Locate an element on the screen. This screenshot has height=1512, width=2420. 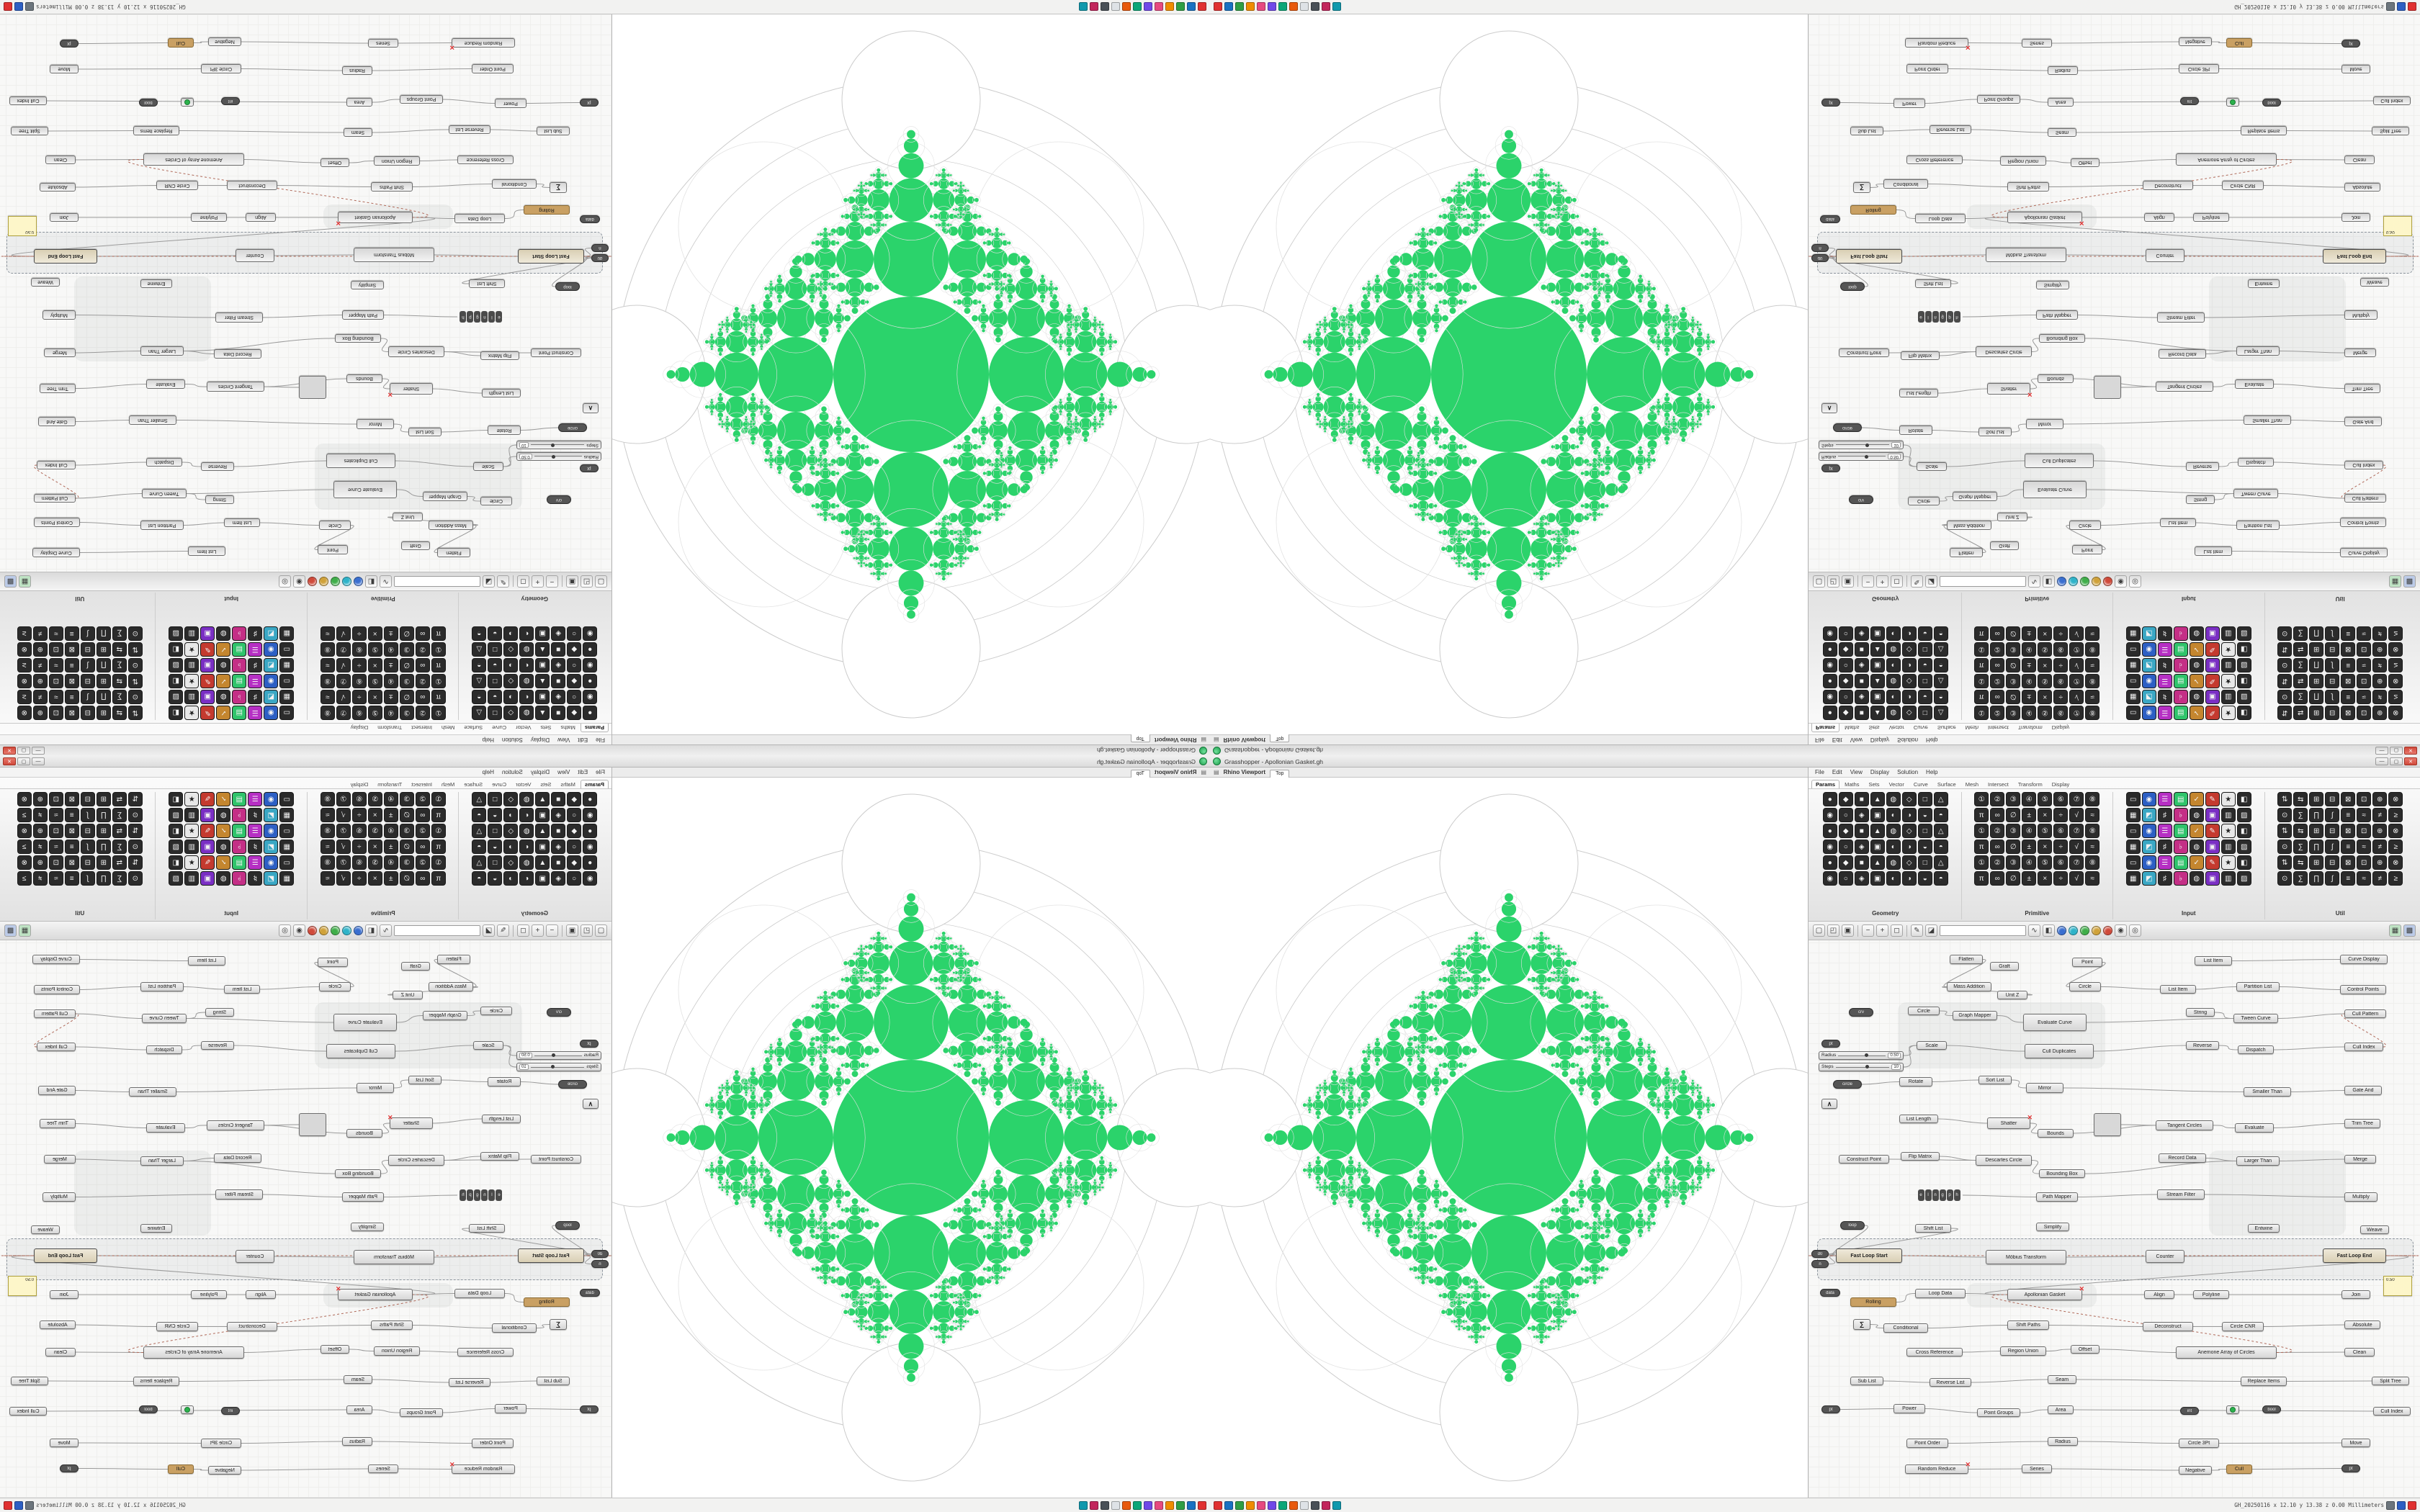
param-icon: ⊟ is located at coordinates (2332, 713).